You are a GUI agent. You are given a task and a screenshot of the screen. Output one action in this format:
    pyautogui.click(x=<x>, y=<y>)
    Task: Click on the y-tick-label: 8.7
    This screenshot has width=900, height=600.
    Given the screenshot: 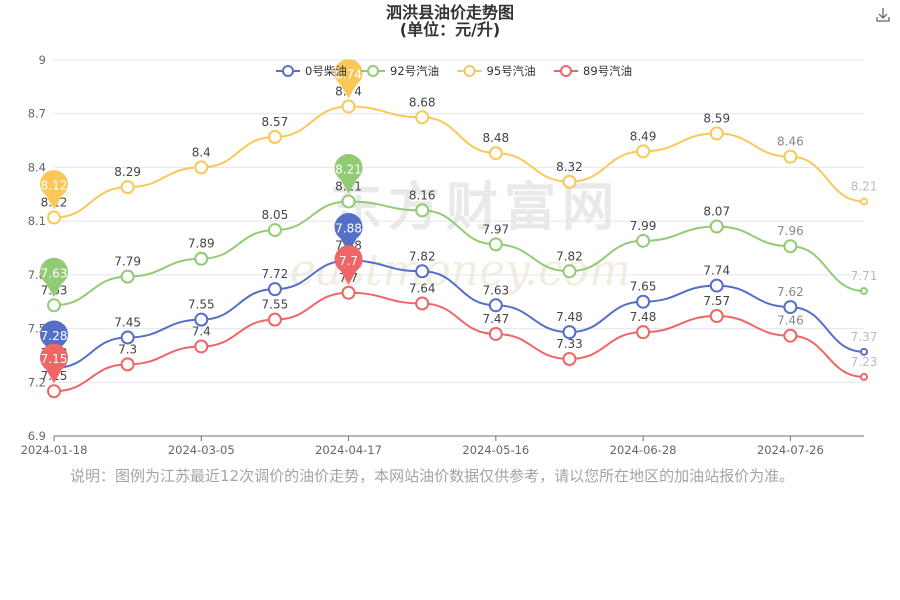 What is the action you would take?
    pyautogui.click(x=37, y=114)
    